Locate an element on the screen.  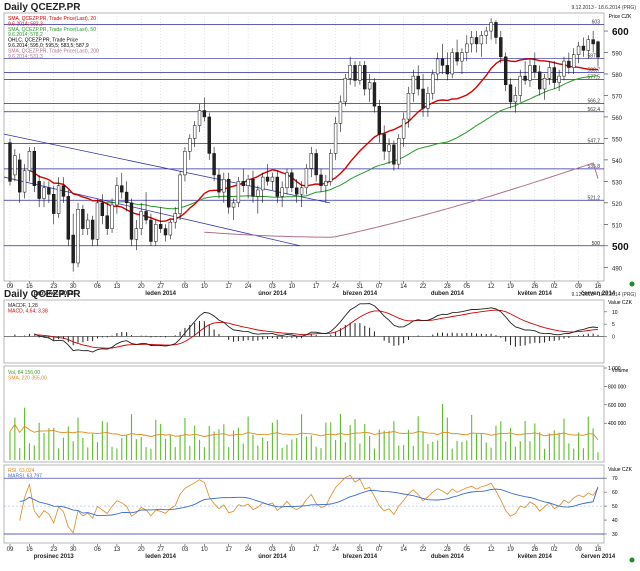
rsi-y-tick-label: 50 is located at coordinates (615, 507).